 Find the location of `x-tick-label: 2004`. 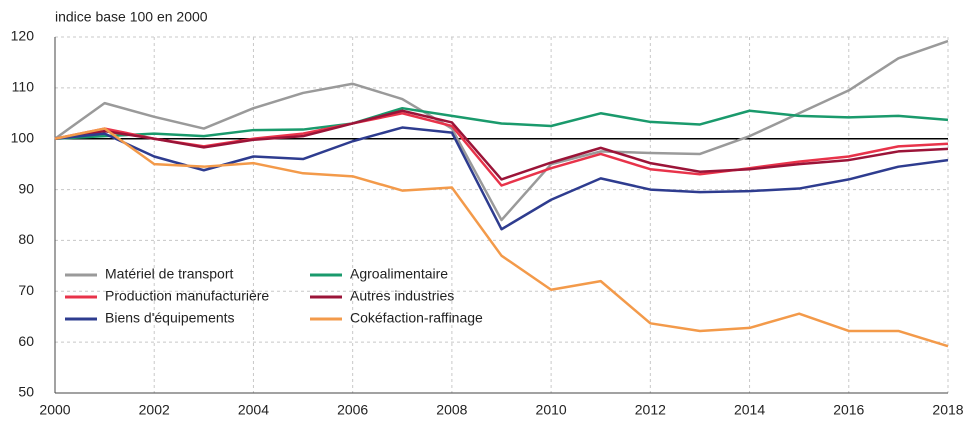

x-tick-label: 2004 is located at coordinates (253, 410).